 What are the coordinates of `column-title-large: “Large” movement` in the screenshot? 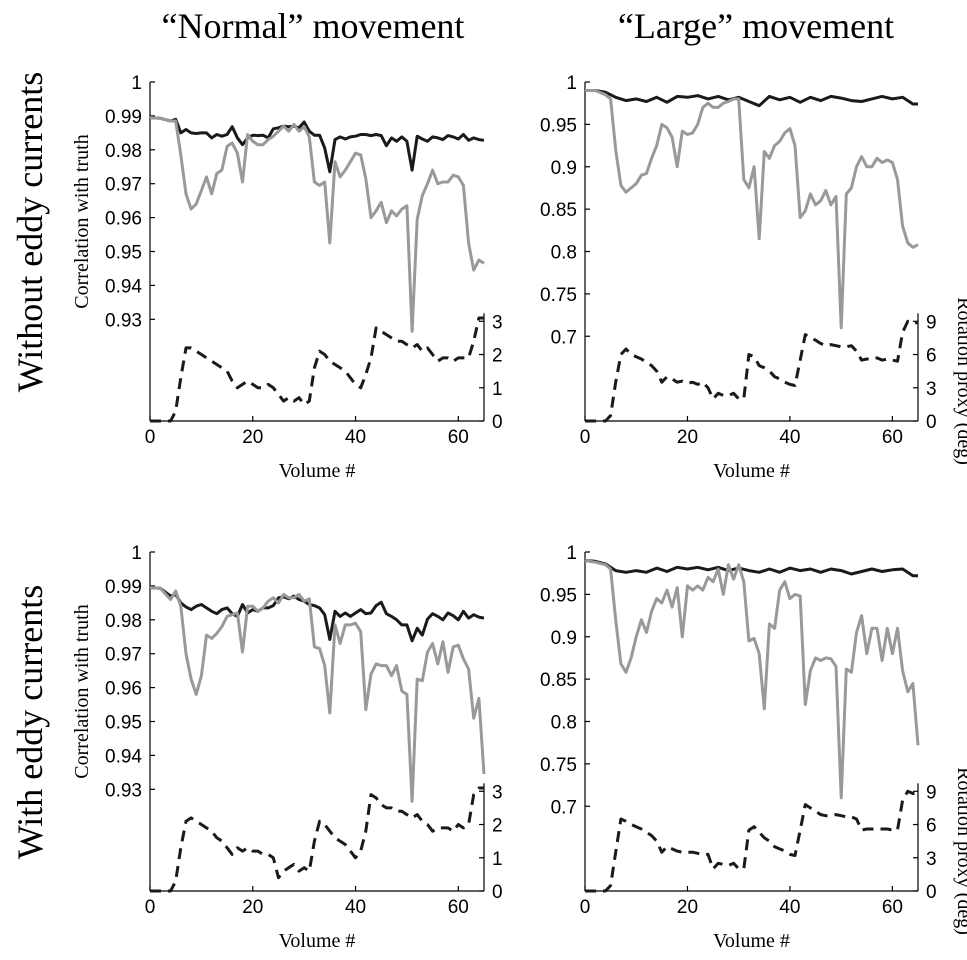 It's located at (756, 26).